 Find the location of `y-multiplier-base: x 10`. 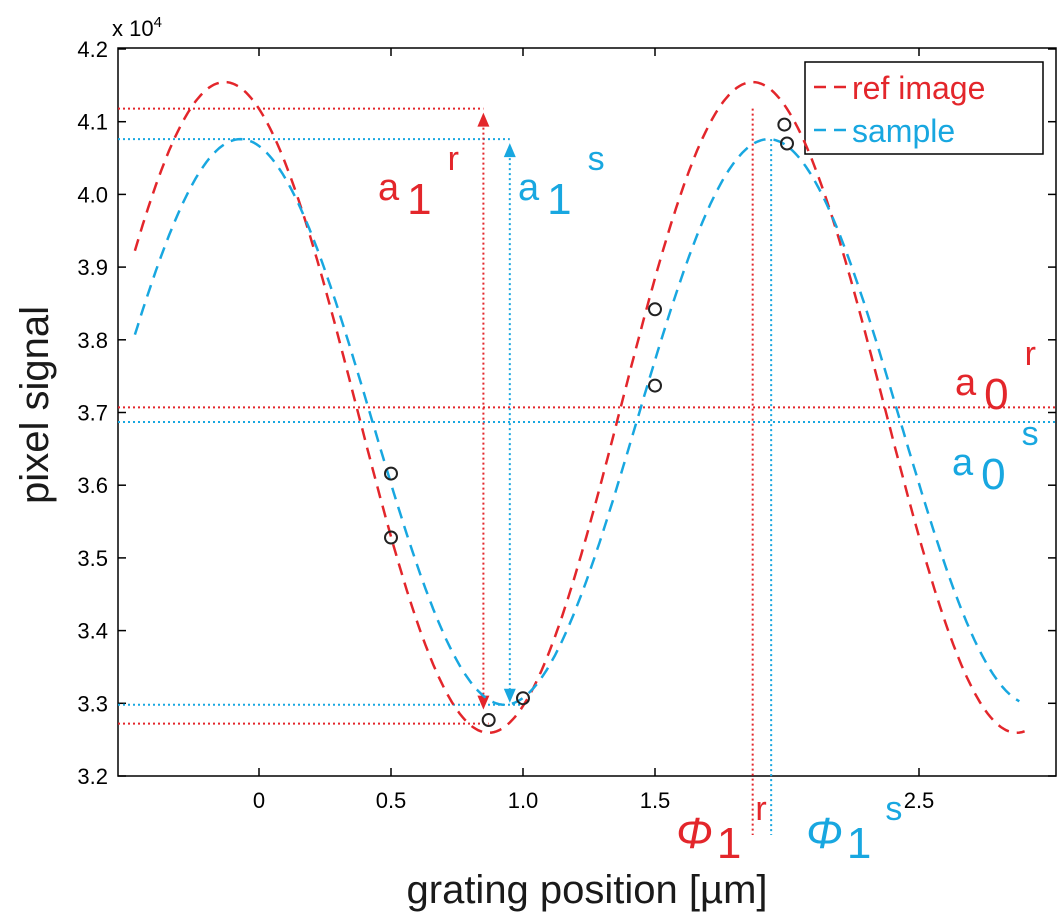

y-multiplier-base: x 10 is located at coordinates (133, 28).